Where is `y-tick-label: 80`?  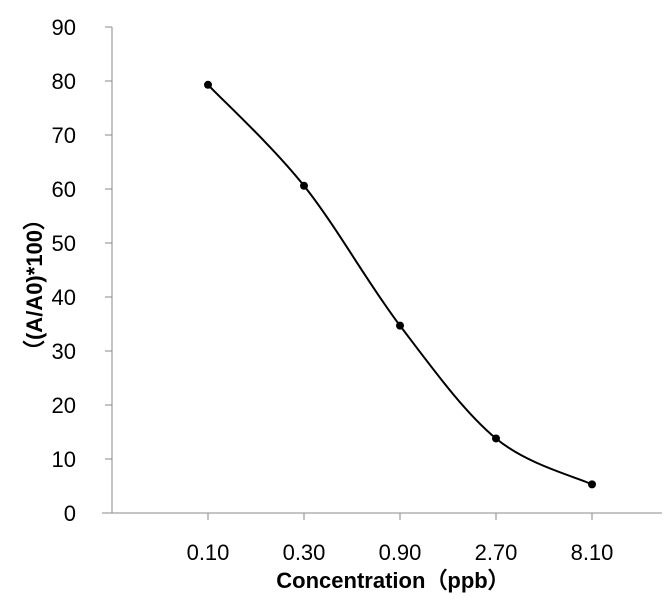 y-tick-label: 80 is located at coordinates (64, 81).